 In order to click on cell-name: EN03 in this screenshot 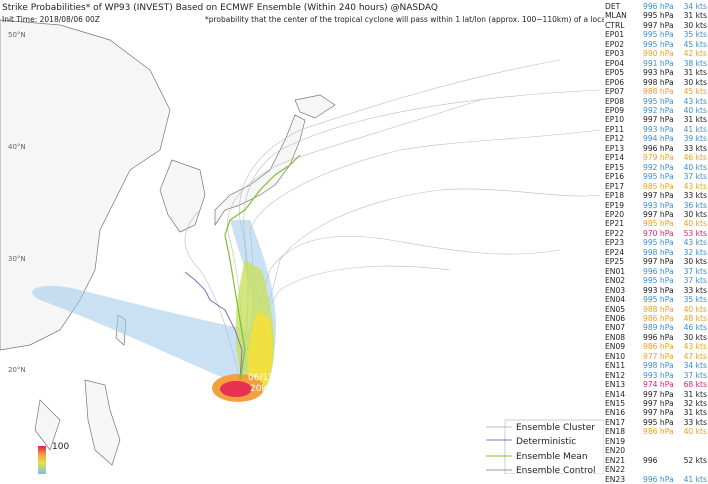, I will do `click(615, 290)`.